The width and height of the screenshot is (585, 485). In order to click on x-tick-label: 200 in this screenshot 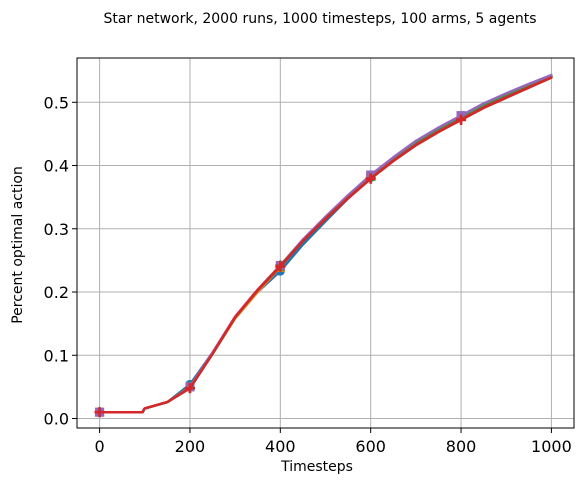, I will do `click(190, 446)`.